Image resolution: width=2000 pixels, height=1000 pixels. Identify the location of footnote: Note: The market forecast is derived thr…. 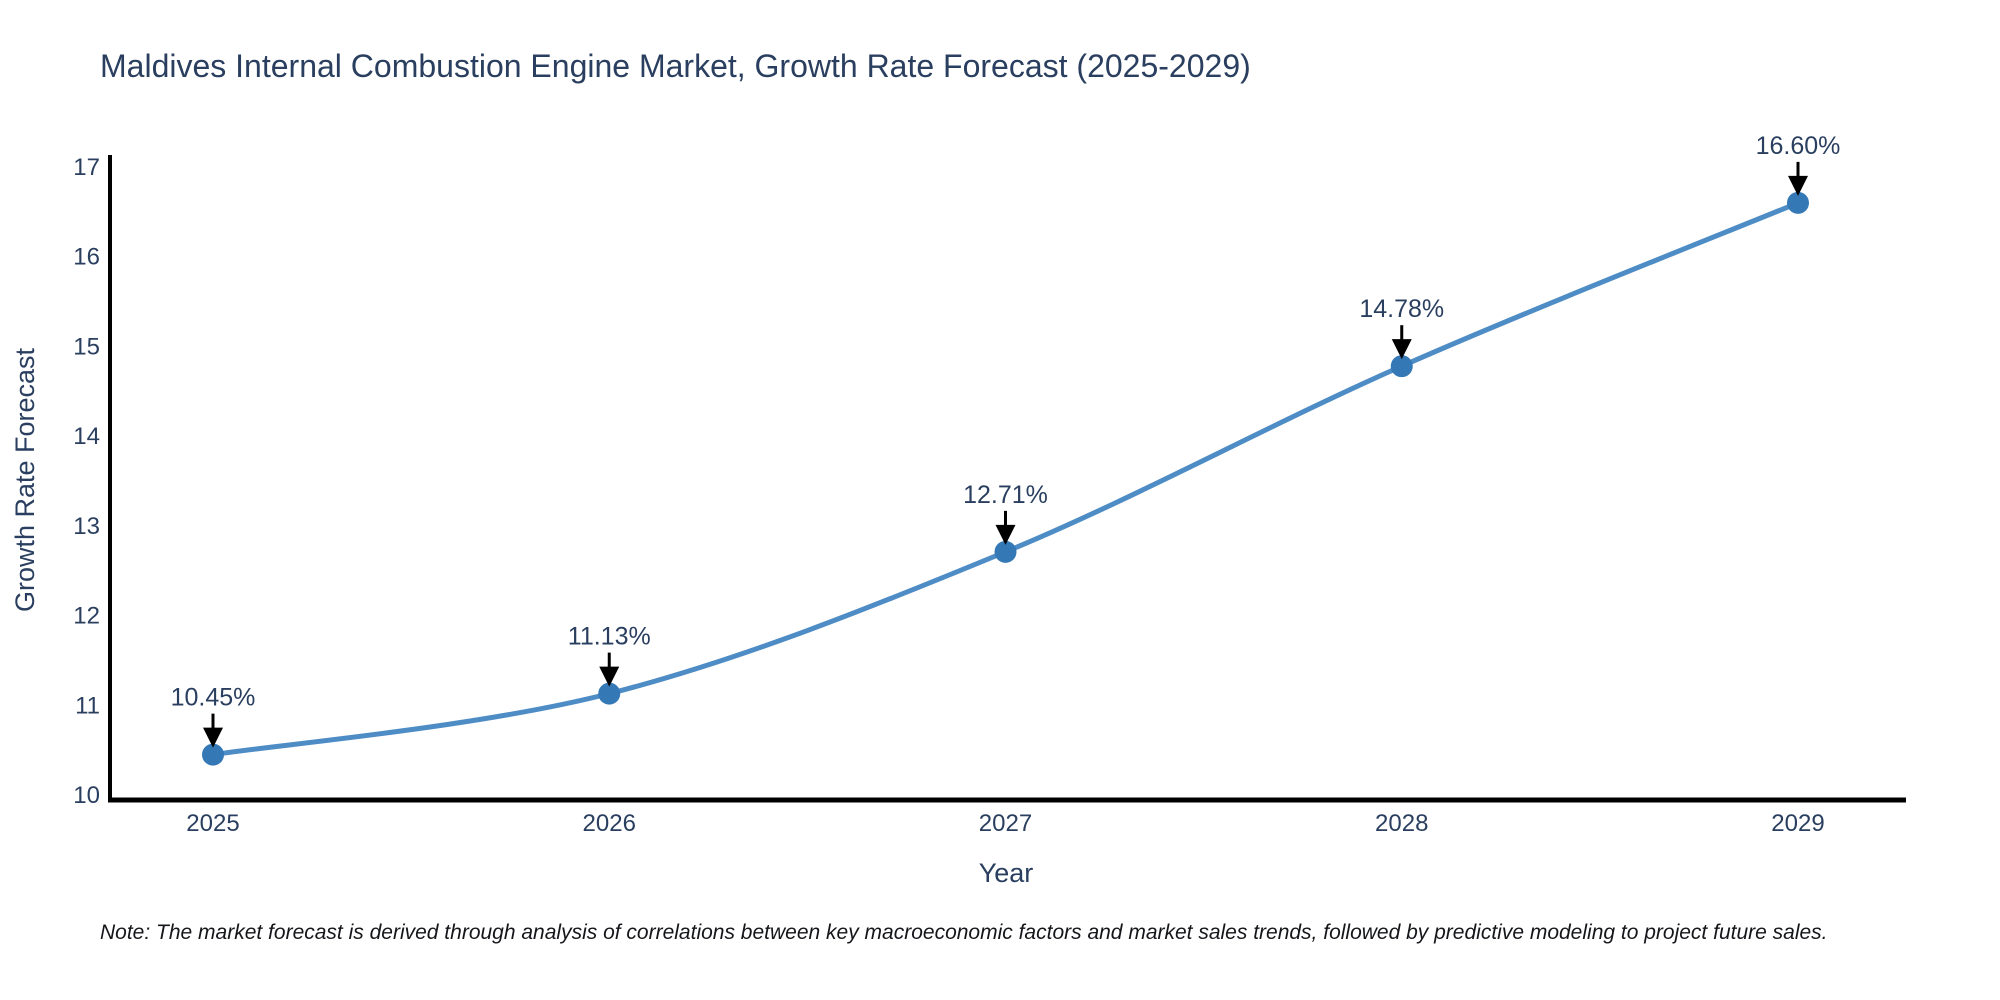
(964, 932).